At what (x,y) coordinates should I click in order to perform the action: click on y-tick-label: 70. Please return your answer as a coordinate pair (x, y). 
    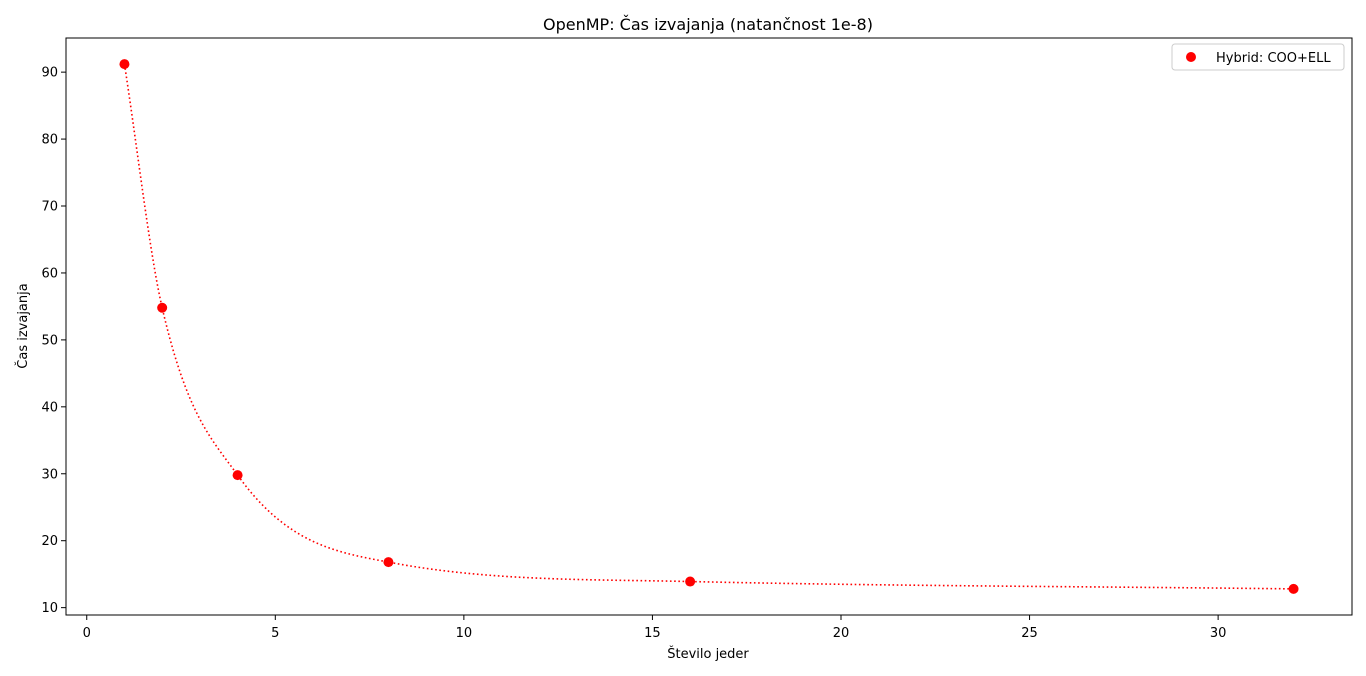
    Looking at the image, I should click on (49, 207).